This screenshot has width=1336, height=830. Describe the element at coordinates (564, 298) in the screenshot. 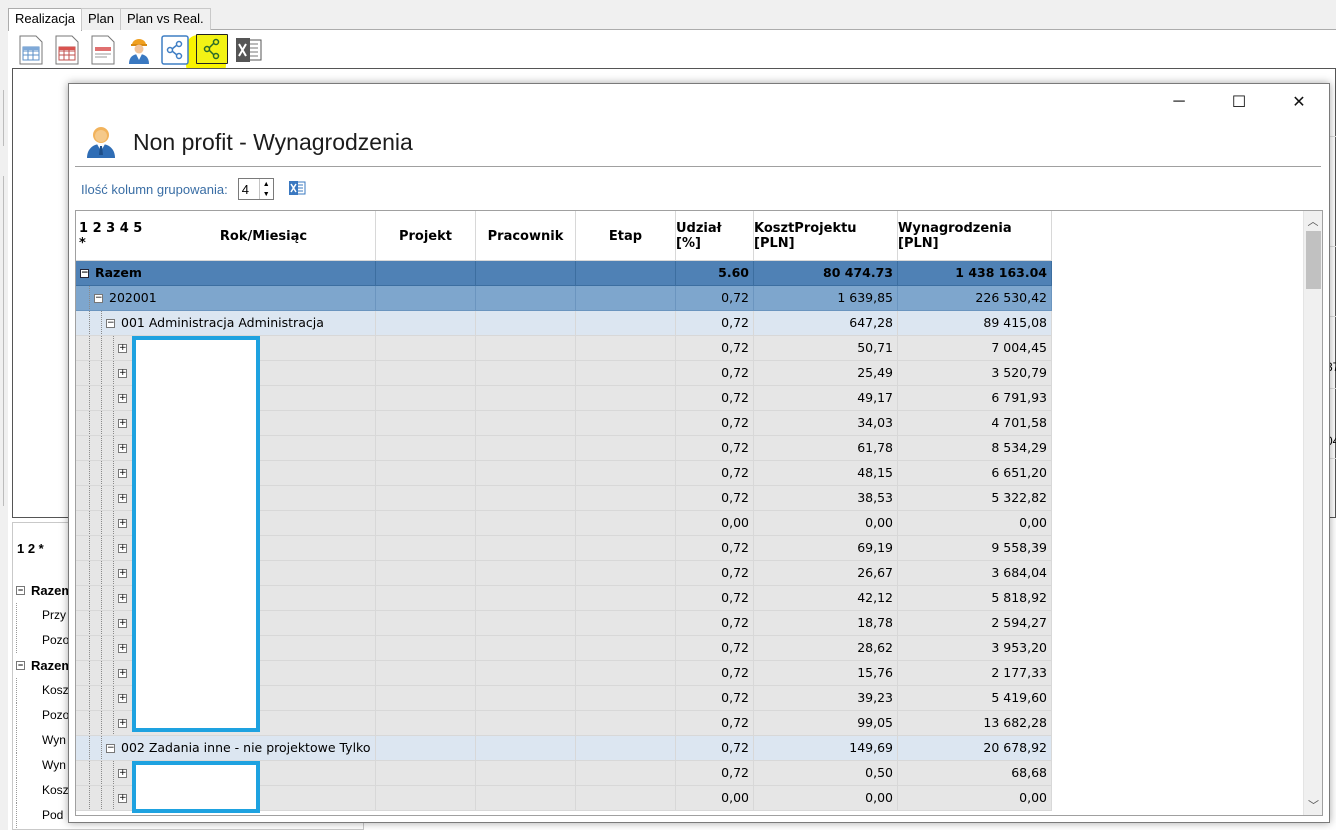

I see `year-row: −202001 0,72 1 639,85 226 530,42` at that location.